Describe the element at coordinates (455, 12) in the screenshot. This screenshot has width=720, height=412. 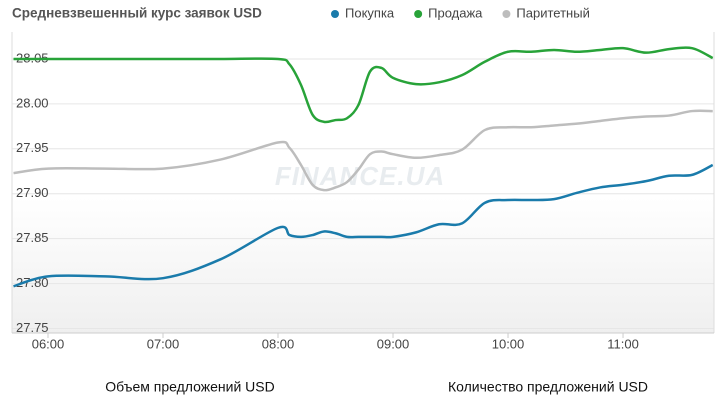
I see `legend-label: Продажа` at that location.